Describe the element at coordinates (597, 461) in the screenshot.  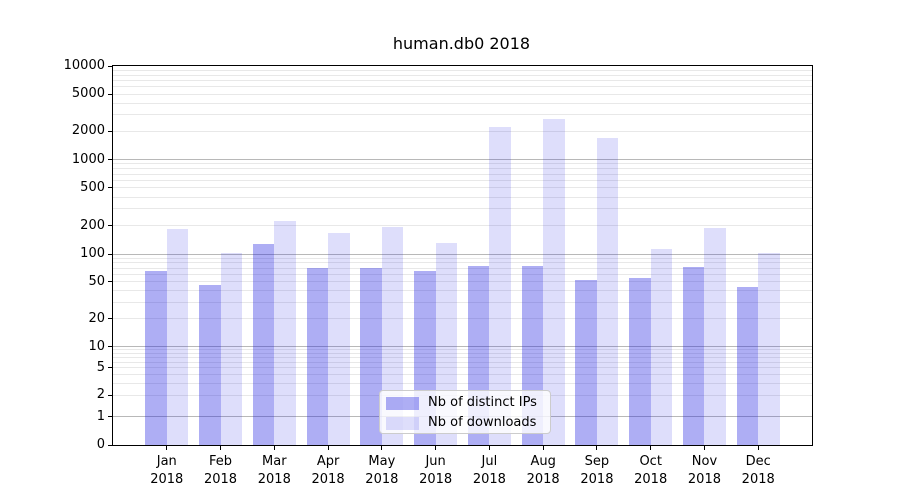
I see `x-tick-month: Sep` at that location.